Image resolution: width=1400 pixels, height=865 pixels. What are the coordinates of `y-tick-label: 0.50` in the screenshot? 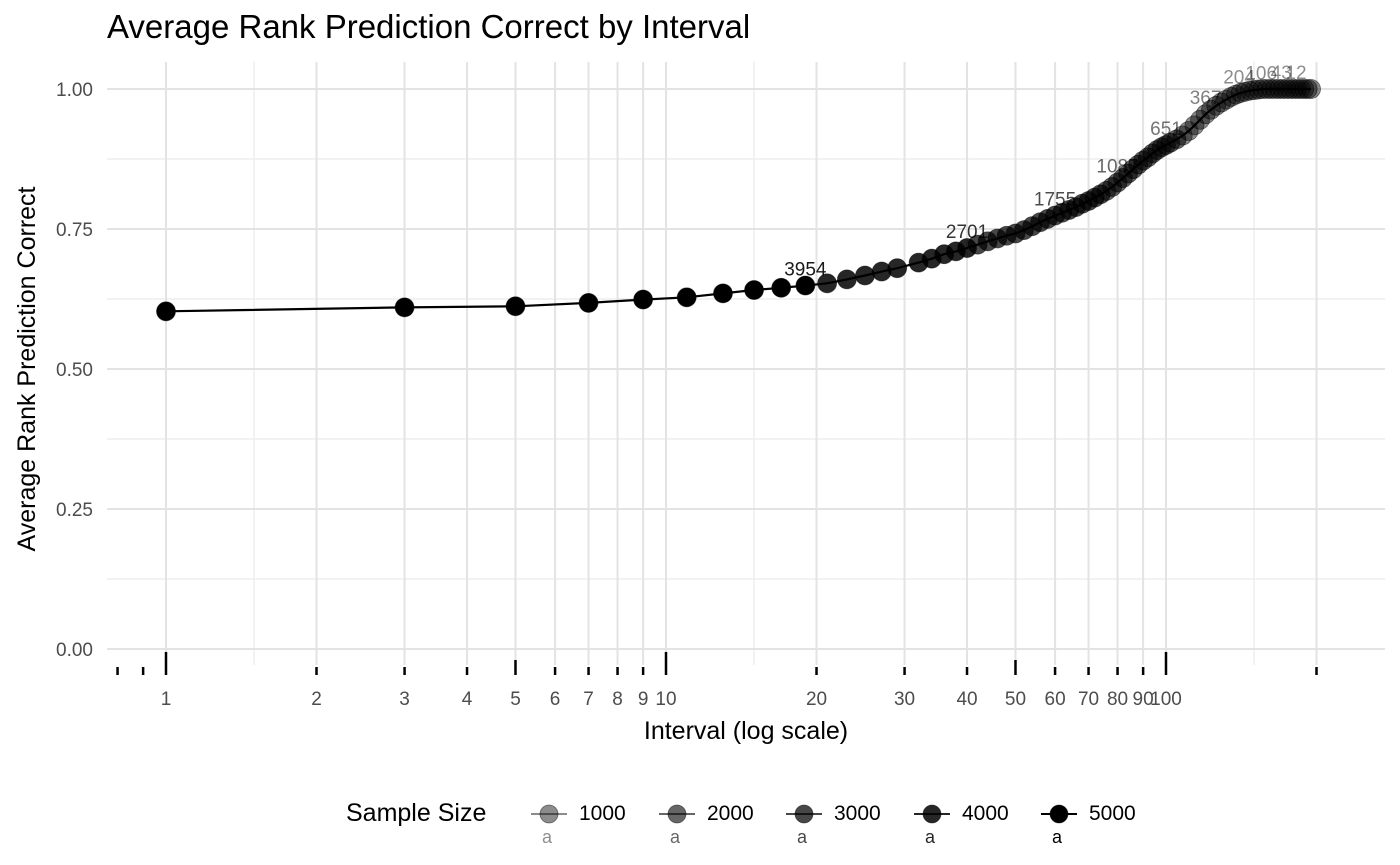 It's located at (74, 370).